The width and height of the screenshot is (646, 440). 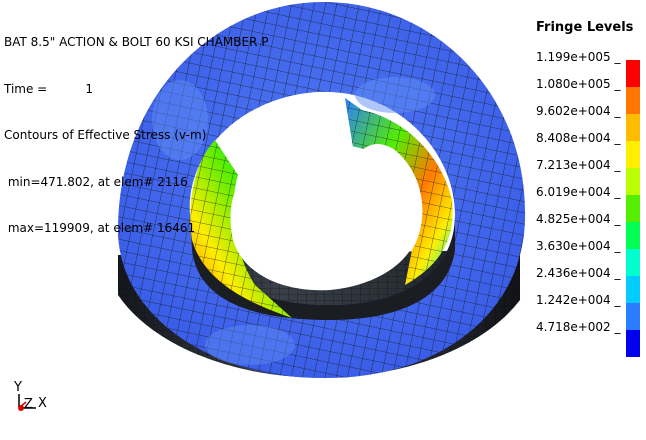 What do you see at coordinates (35, 400) in the screenshot?
I see `axis-triad-icon: Y Z X` at bounding box center [35, 400].